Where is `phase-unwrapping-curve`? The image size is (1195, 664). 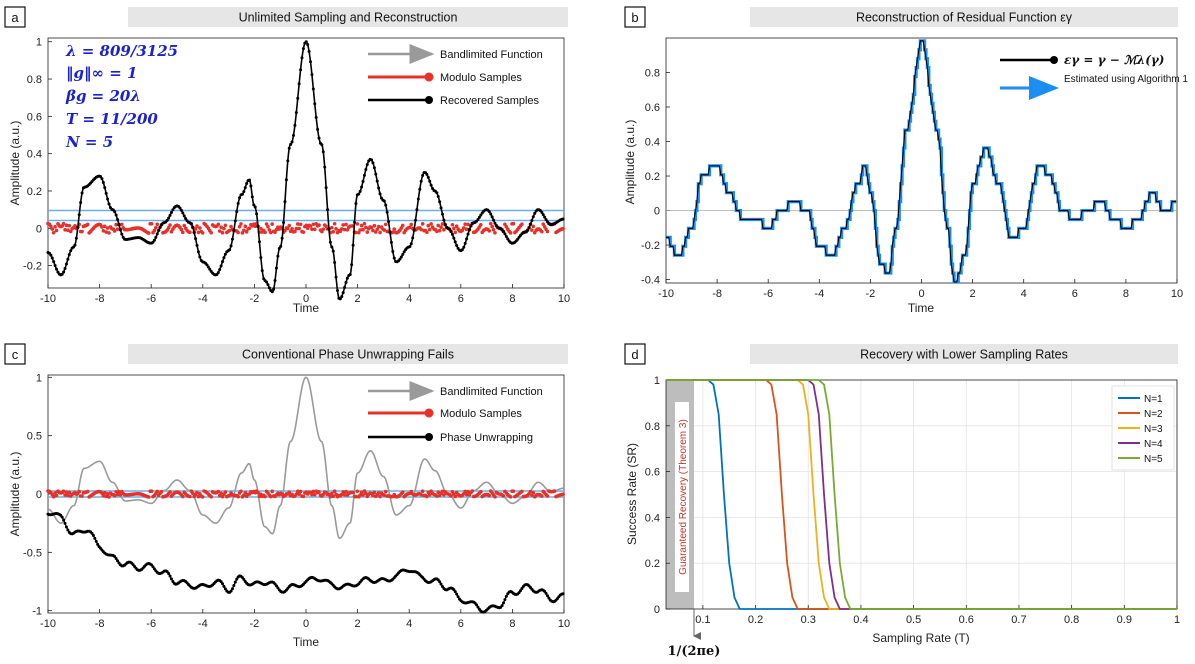
phase-unwrapping-curve is located at coordinates (305, 562).